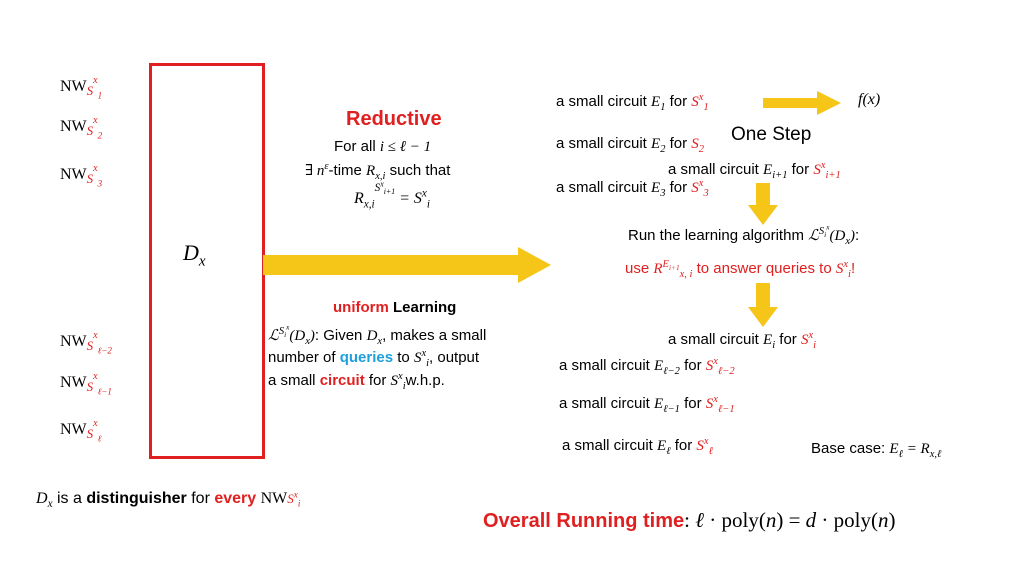 Image resolution: width=1024 pixels, height=576 pixels. I want to click on fx-label: f(x), so click(869, 99).